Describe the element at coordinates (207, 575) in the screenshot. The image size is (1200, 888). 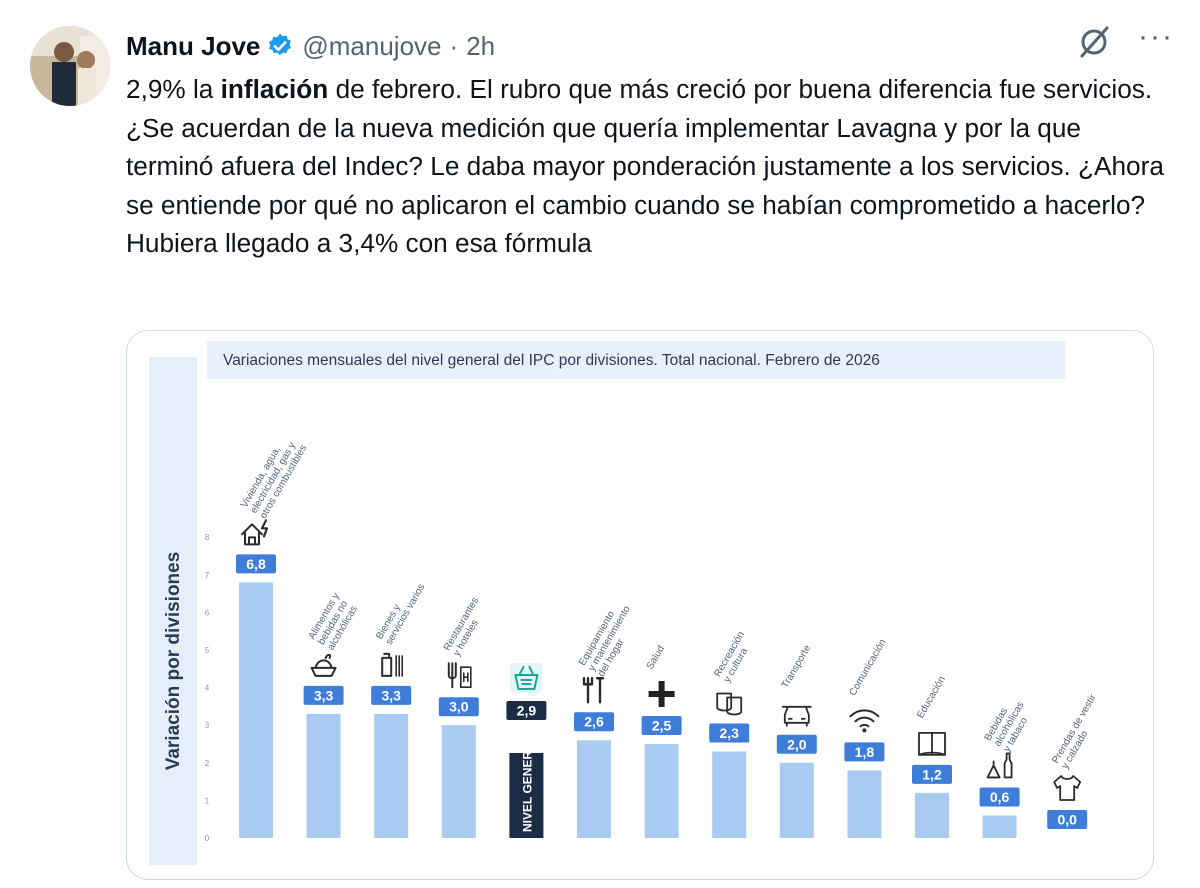
I see `y-tick-label: 7` at that location.